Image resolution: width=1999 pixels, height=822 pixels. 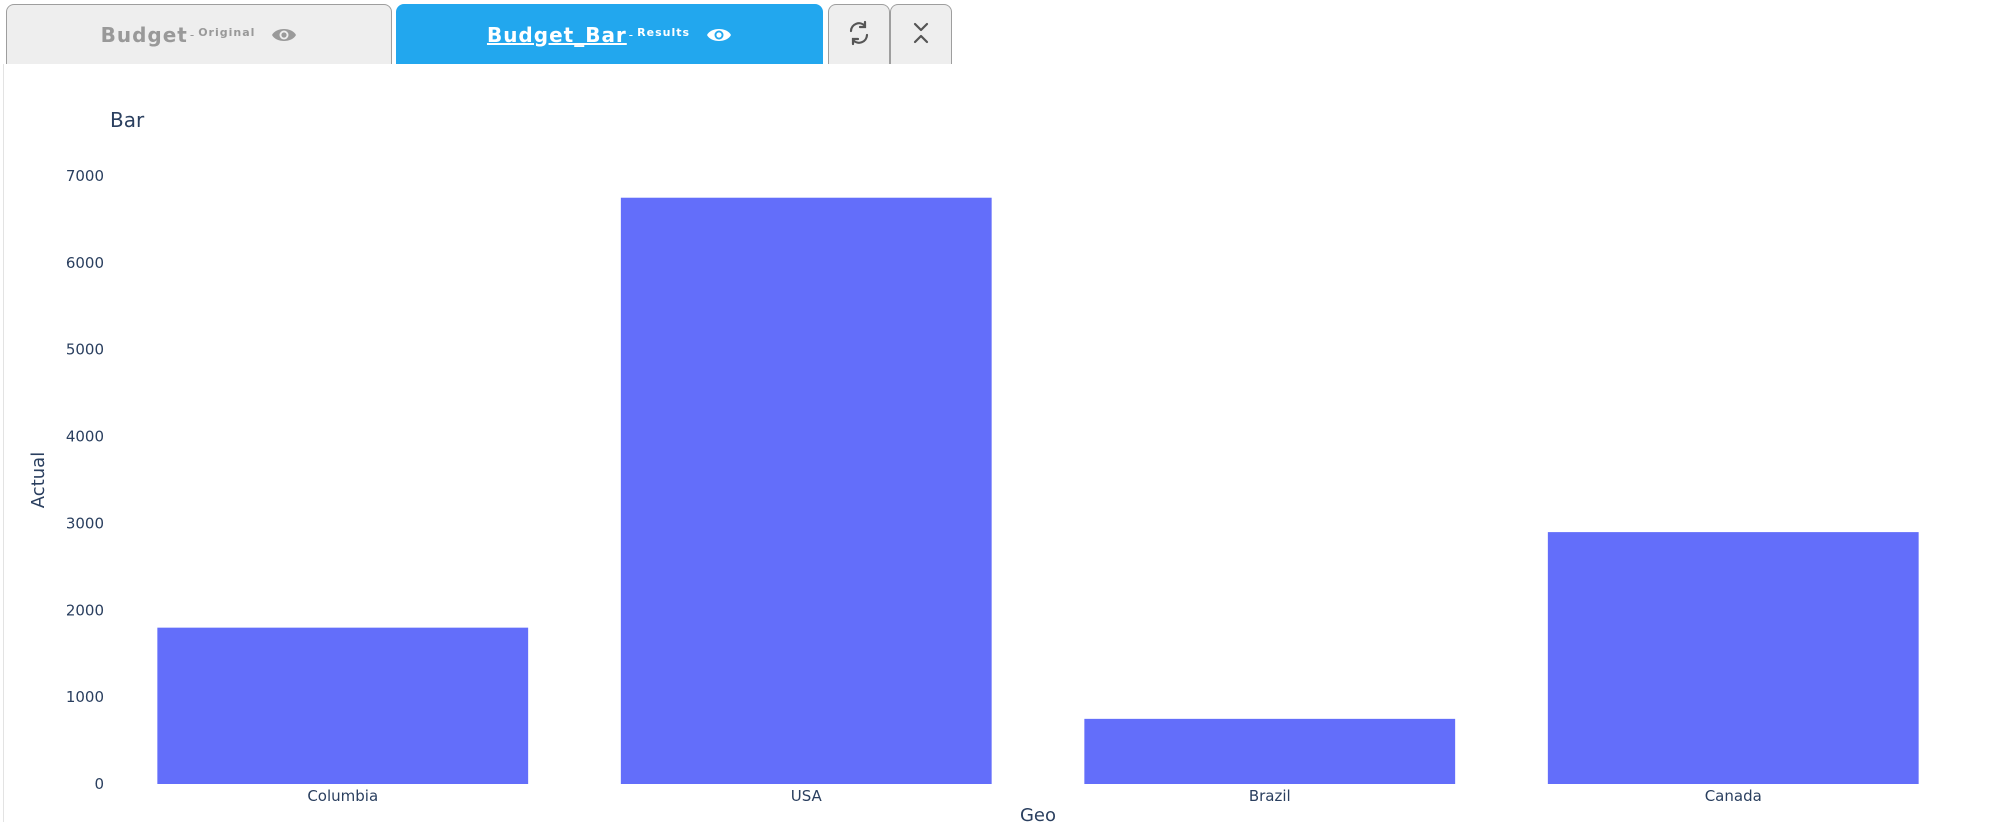 I want to click on x-tick-label: Canada, so click(x=1733, y=796).